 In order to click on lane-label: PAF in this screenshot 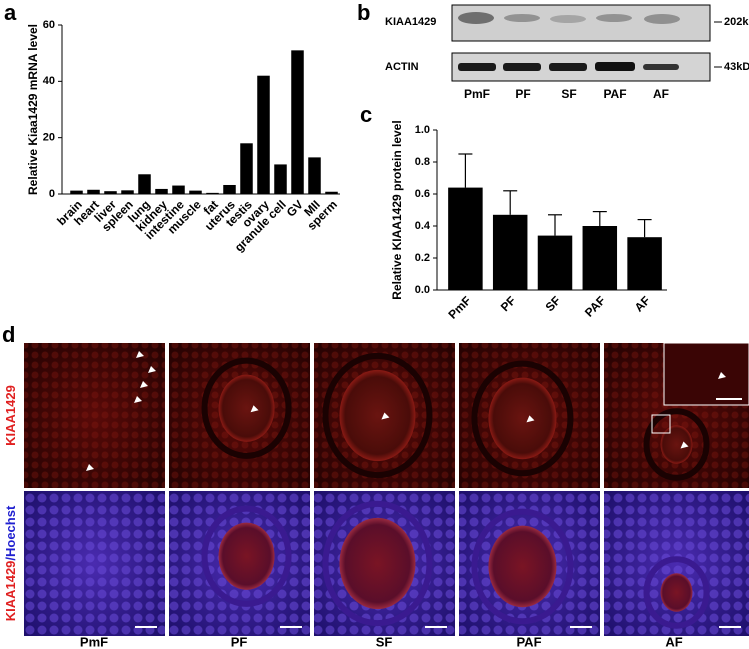, I will do `click(614, 94)`.